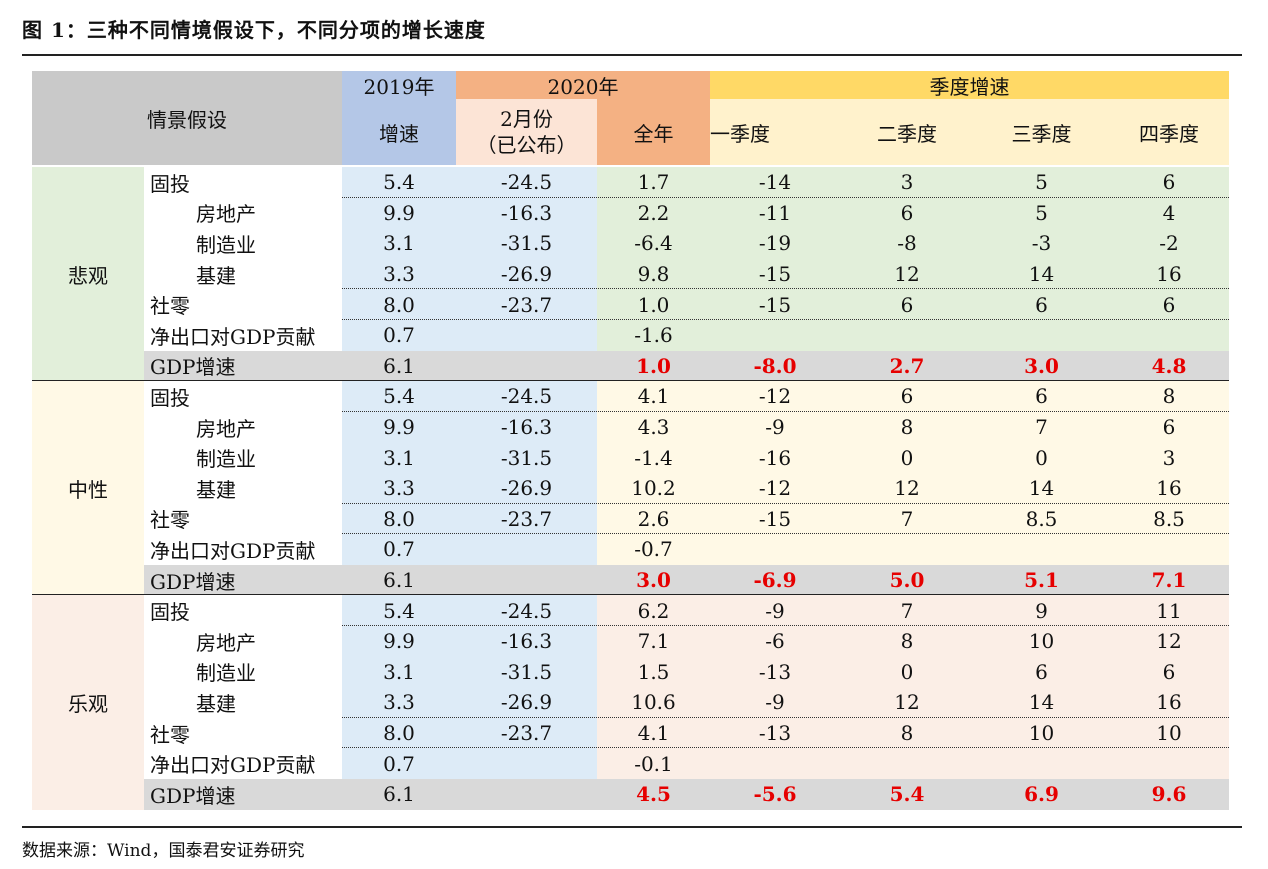  I want to click on cell-q1: -11, so click(775, 213).